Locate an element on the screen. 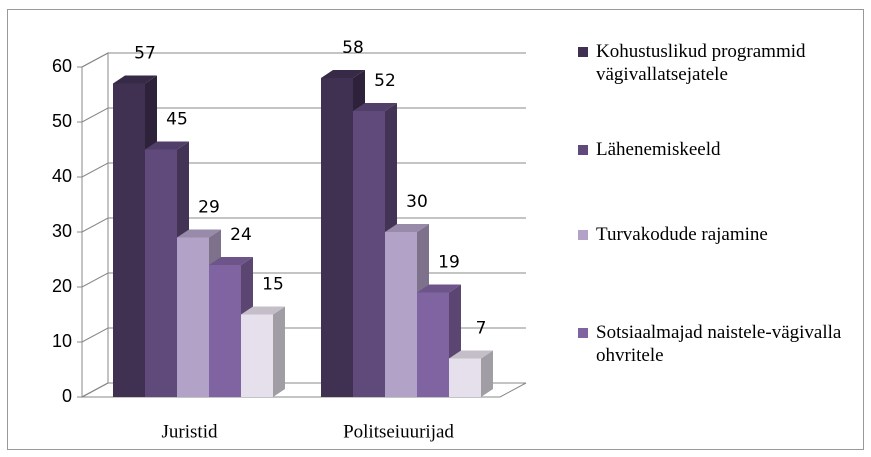  y-tick-label: 0 is located at coordinates (67, 396).